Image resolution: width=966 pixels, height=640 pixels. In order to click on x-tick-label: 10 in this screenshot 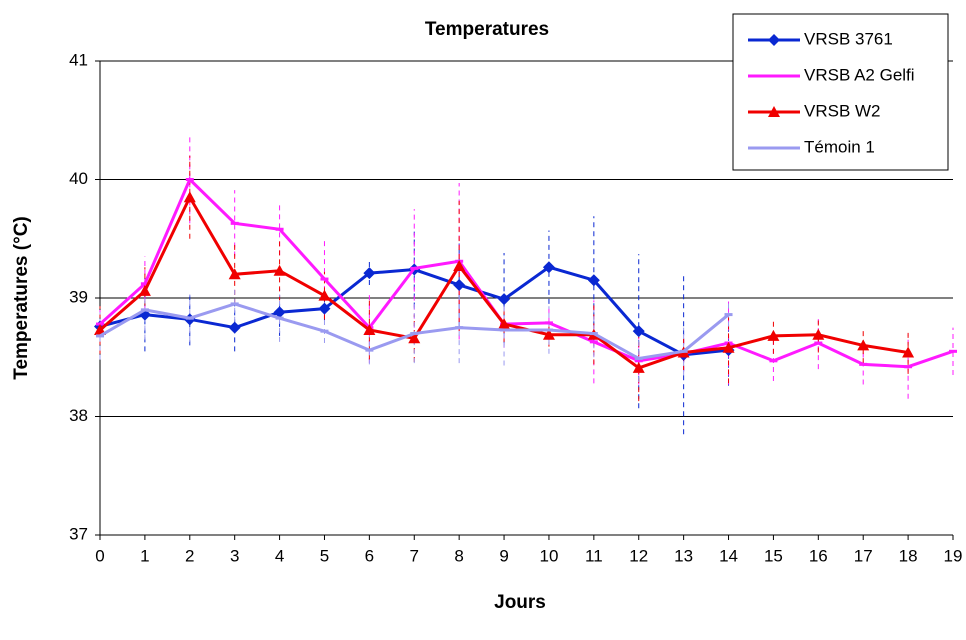, I will do `click(548, 555)`.